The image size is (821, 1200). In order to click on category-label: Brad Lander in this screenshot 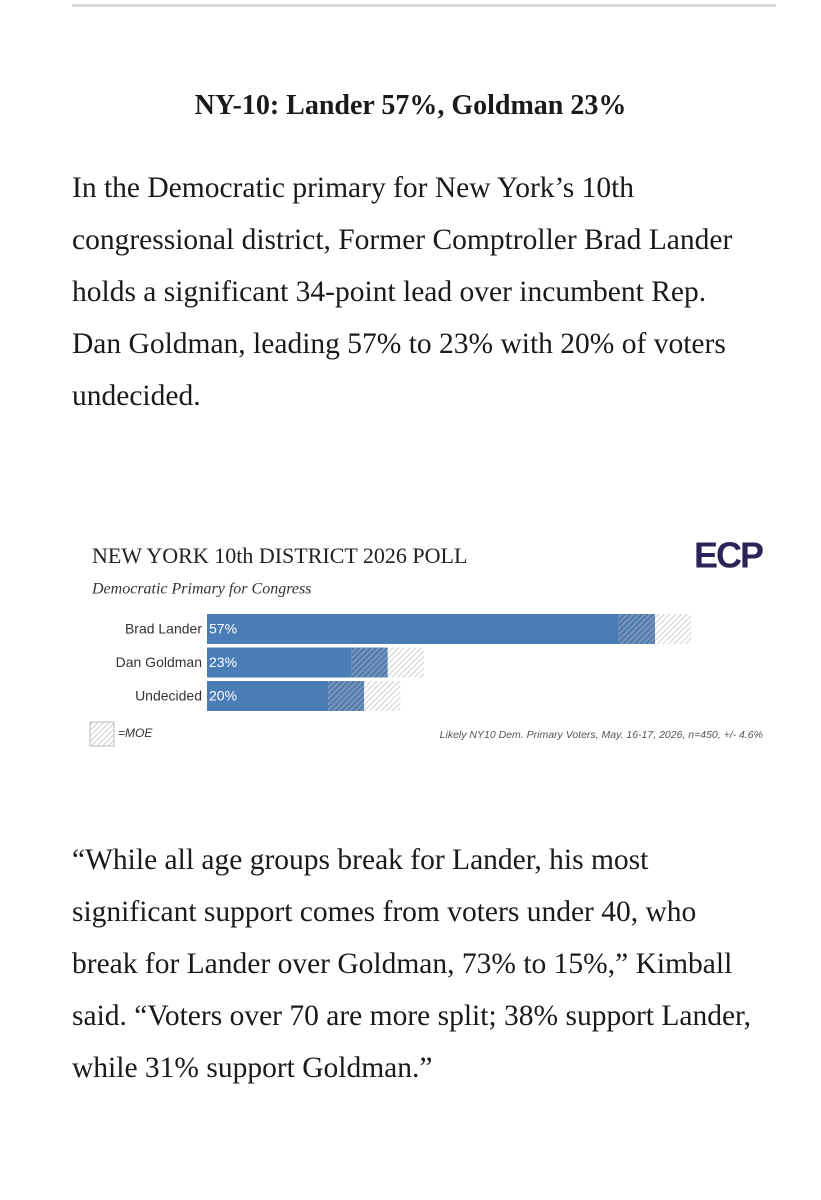, I will do `click(163, 629)`.